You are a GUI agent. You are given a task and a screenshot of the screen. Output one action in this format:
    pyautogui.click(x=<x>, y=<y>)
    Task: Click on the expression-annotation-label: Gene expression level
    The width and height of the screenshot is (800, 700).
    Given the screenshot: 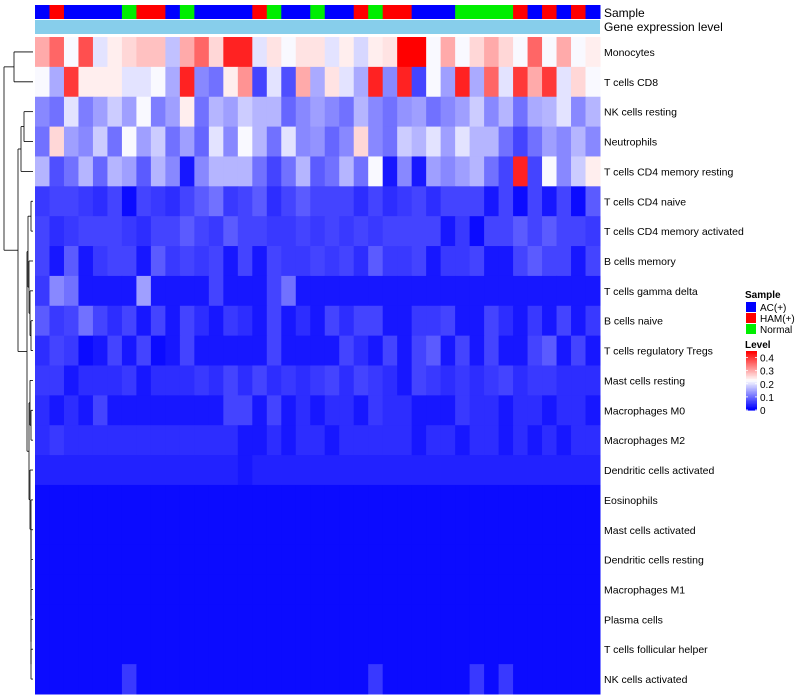 What is the action you would take?
    pyautogui.click(x=663, y=27)
    